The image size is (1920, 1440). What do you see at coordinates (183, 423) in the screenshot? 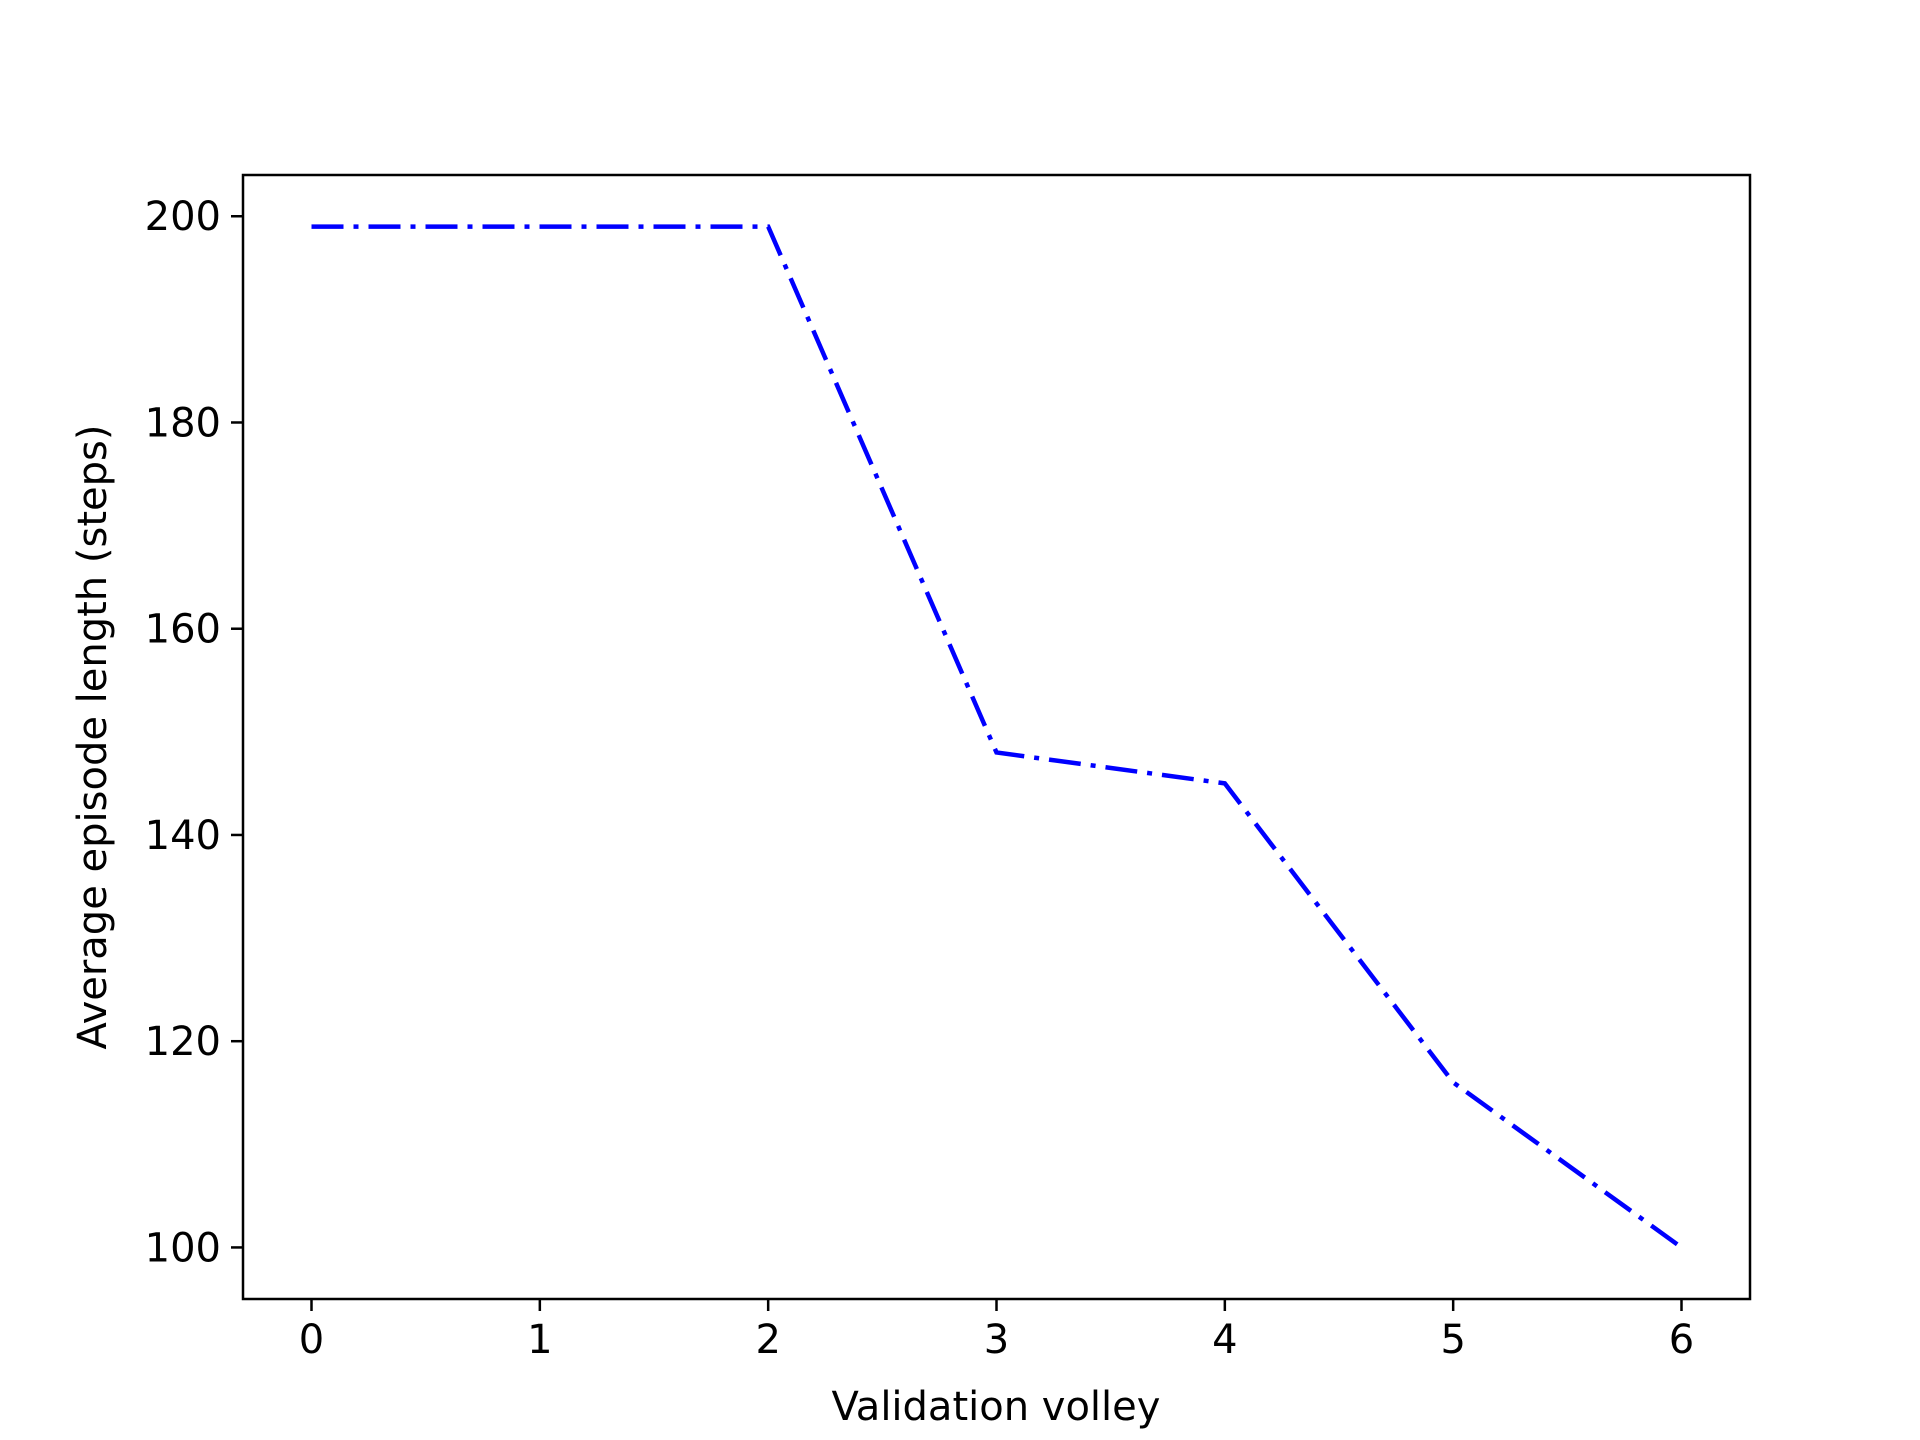
I see `y-tick-label: 180` at bounding box center [183, 423].